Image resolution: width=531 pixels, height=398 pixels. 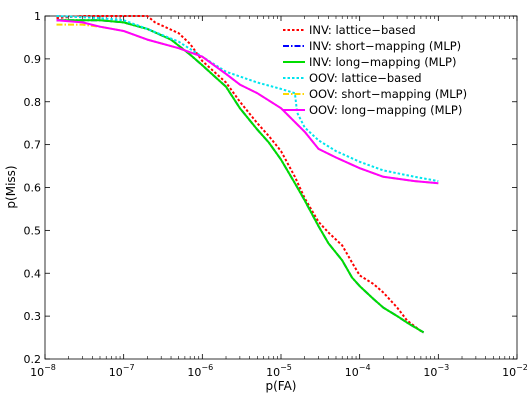 I want to click on x-tick-label: 10⁻³, so click(x=436, y=371).